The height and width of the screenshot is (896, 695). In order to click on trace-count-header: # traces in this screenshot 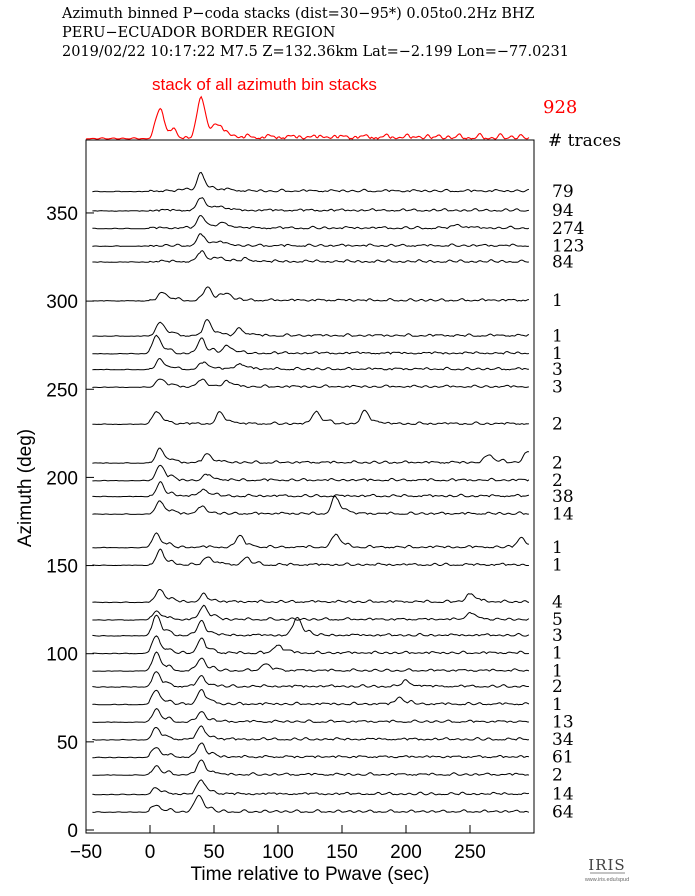, I will do `click(584, 141)`.